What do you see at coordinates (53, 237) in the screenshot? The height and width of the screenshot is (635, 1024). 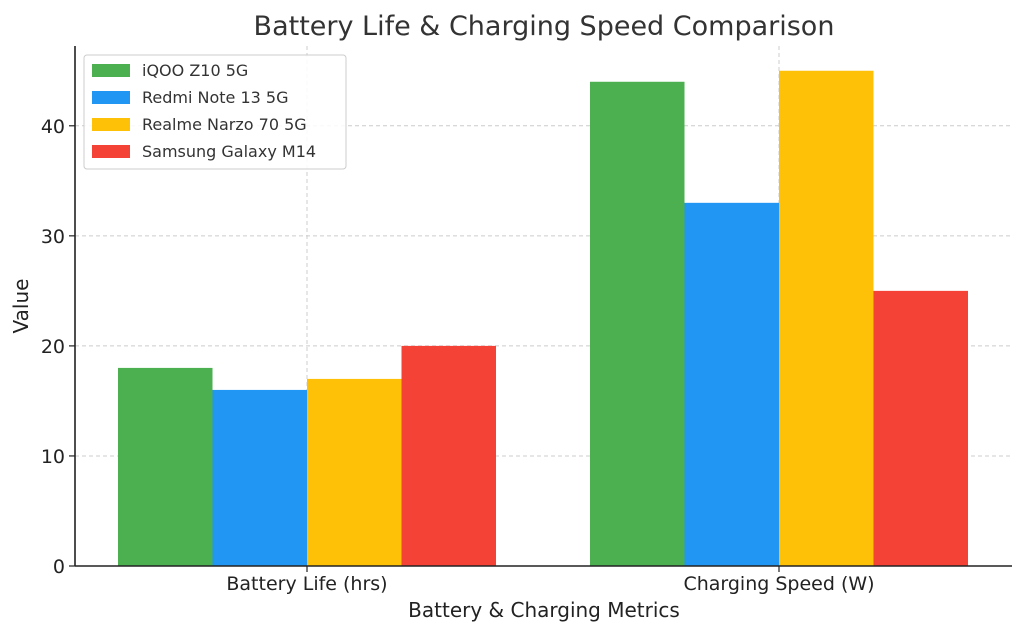 I see `y-tick-label: 30` at bounding box center [53, 237].